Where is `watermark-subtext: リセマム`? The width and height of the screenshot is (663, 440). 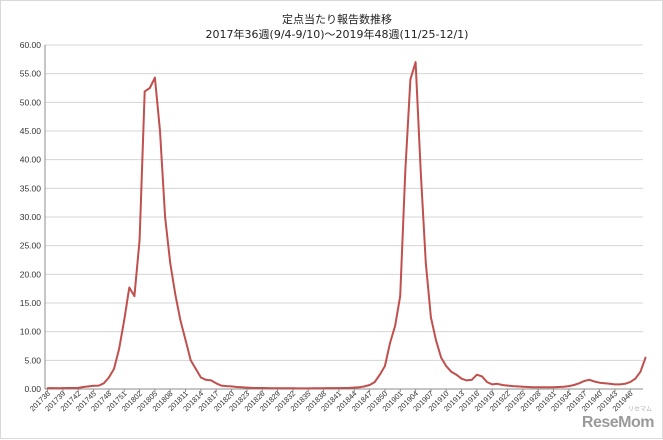 watermark-subtext: リセマム is located at coordinates (639, 409).